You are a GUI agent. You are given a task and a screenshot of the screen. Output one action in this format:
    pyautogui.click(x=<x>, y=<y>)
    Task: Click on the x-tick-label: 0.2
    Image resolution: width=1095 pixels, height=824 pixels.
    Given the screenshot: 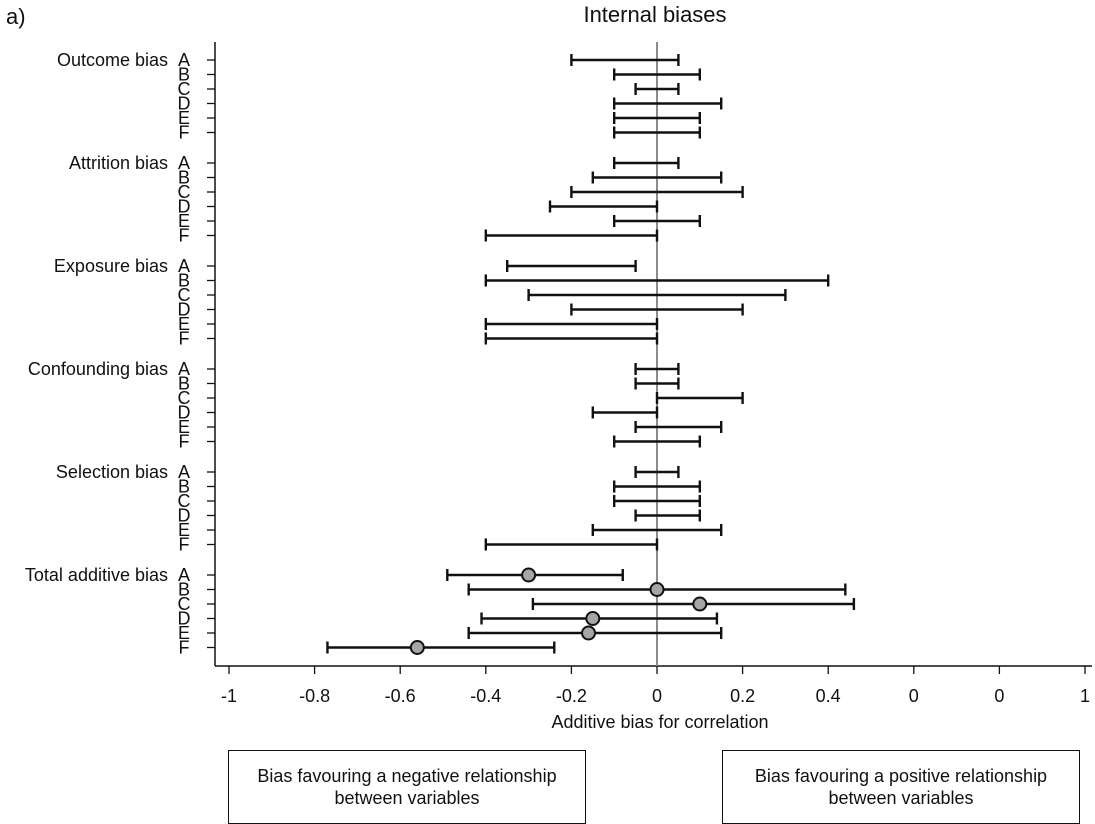 What is the action you would take?
    pyautogui.click(x=742, y=696)
    